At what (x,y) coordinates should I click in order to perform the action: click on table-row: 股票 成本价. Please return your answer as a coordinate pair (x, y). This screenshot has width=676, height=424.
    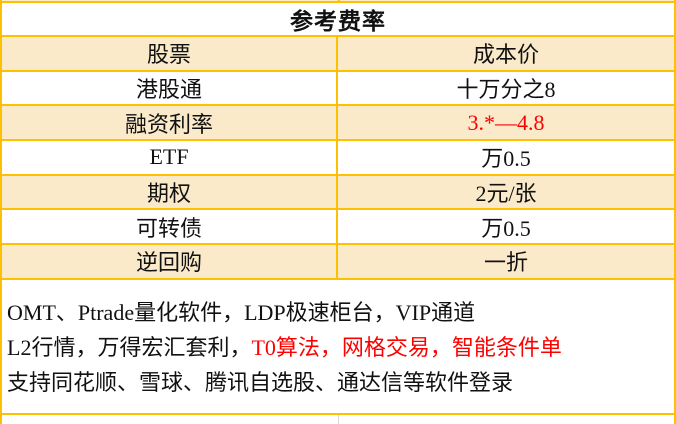
    Looking at the image, I should click on (338, 54).